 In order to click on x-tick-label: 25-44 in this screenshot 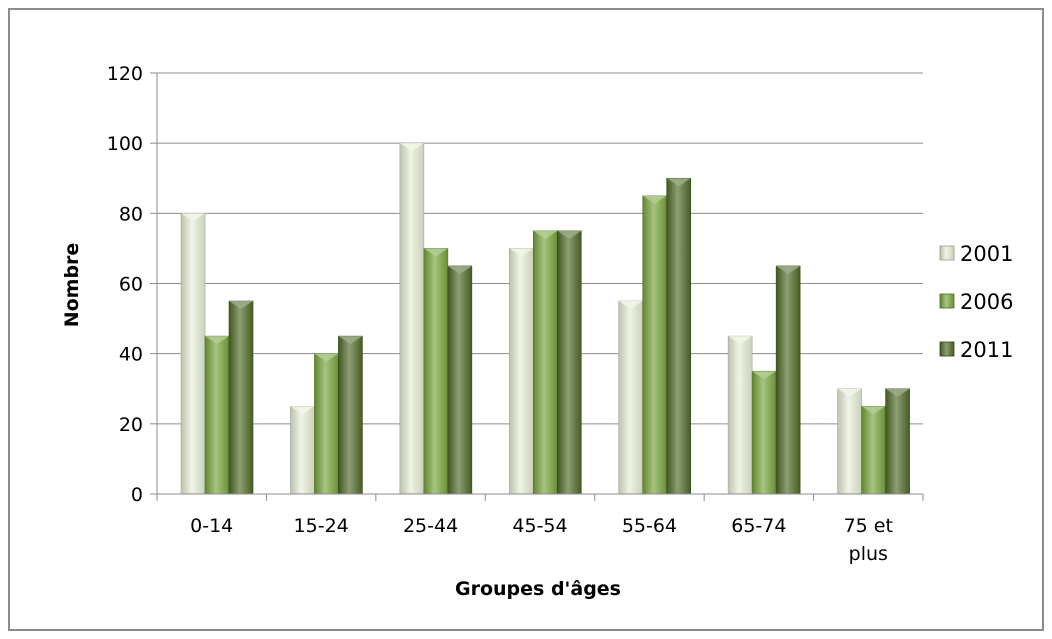, I will do `click(430, 526)`.